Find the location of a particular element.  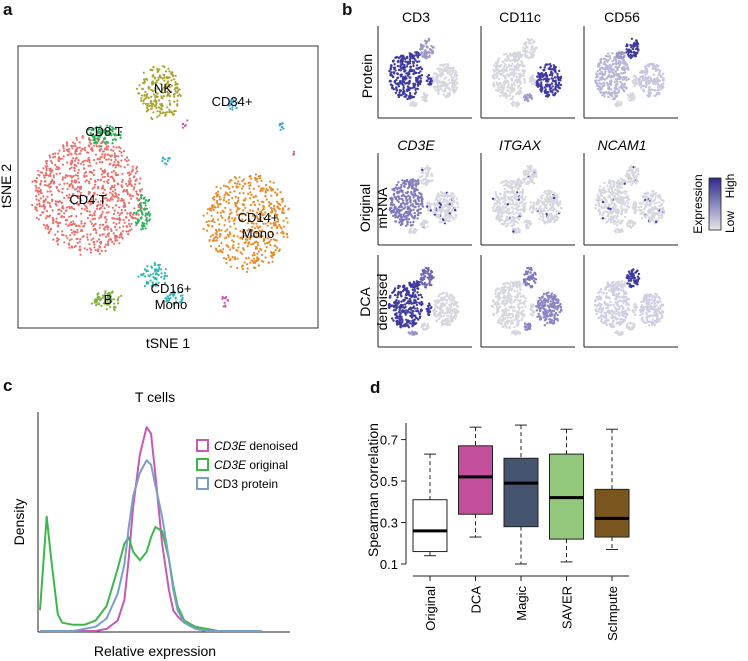

cluster-label-b: B is located at coordinates (108, 299).